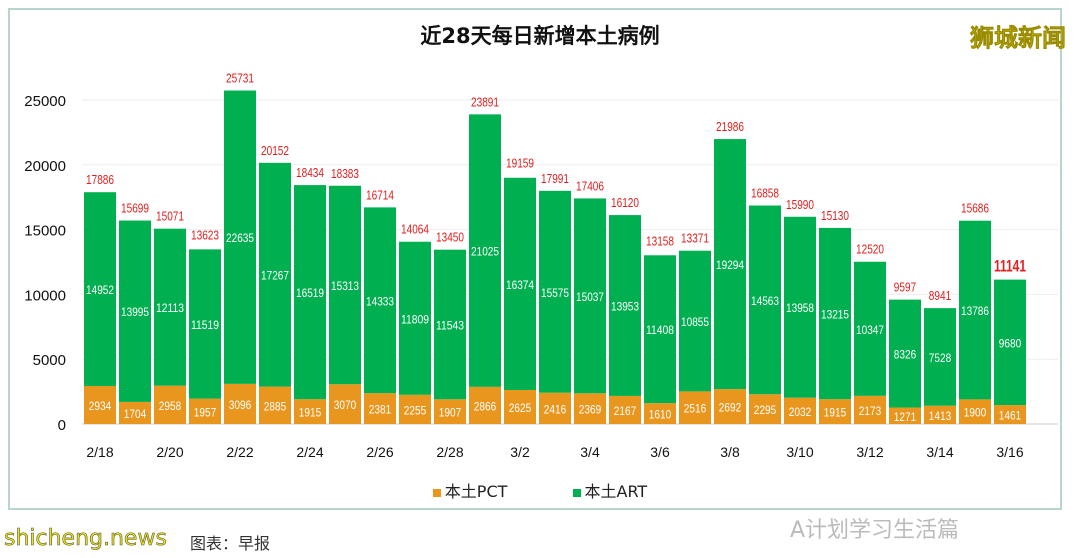 The width and height of the screenshot is (1080, 558). I want to click on pct-data-label: 2416, so click(555, 409).